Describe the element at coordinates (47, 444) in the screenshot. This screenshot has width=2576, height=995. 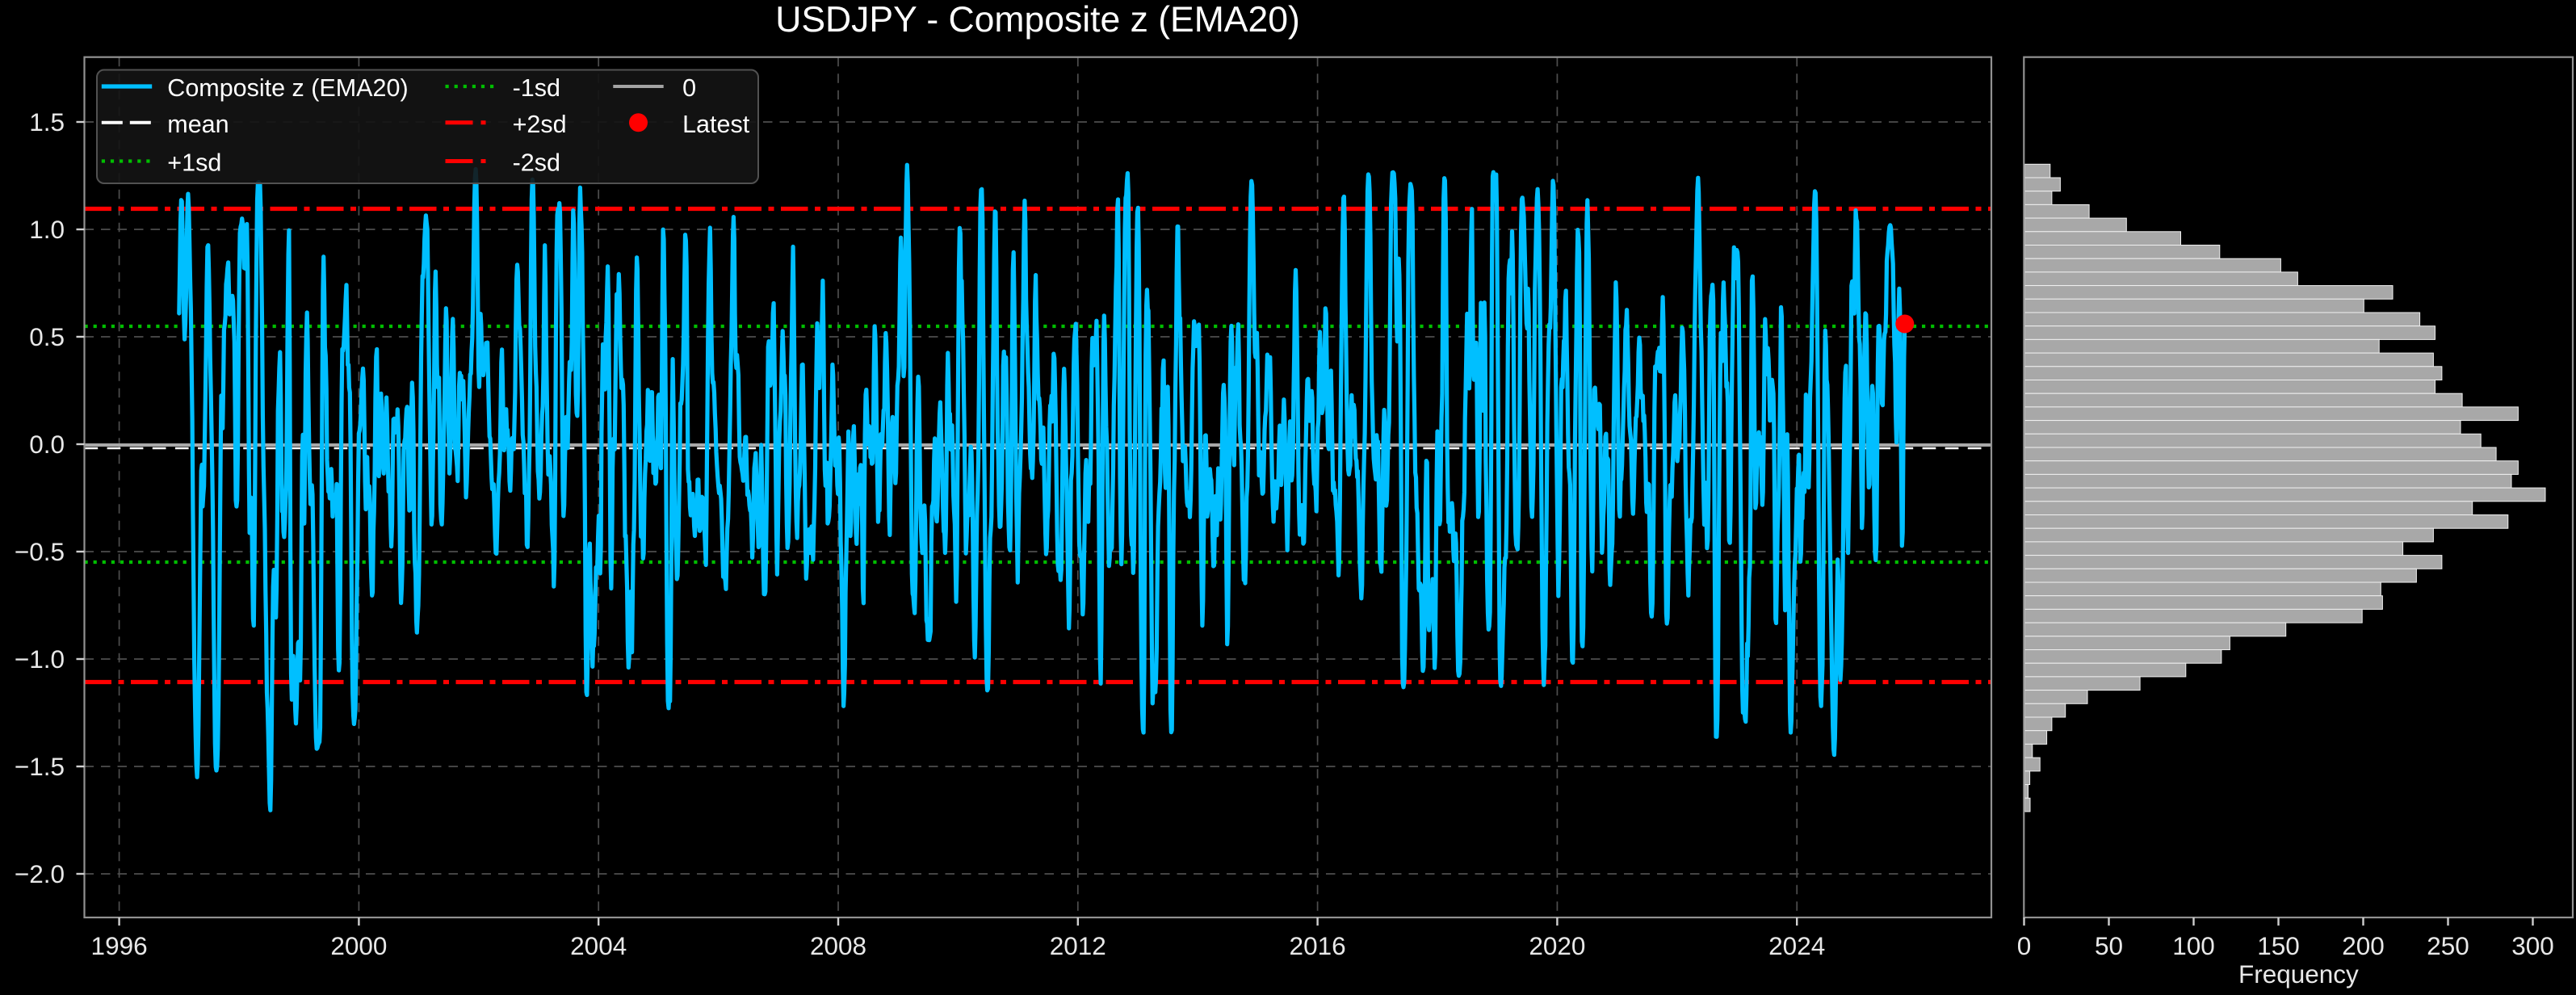
I see `svg-text: 0.0` at that location.